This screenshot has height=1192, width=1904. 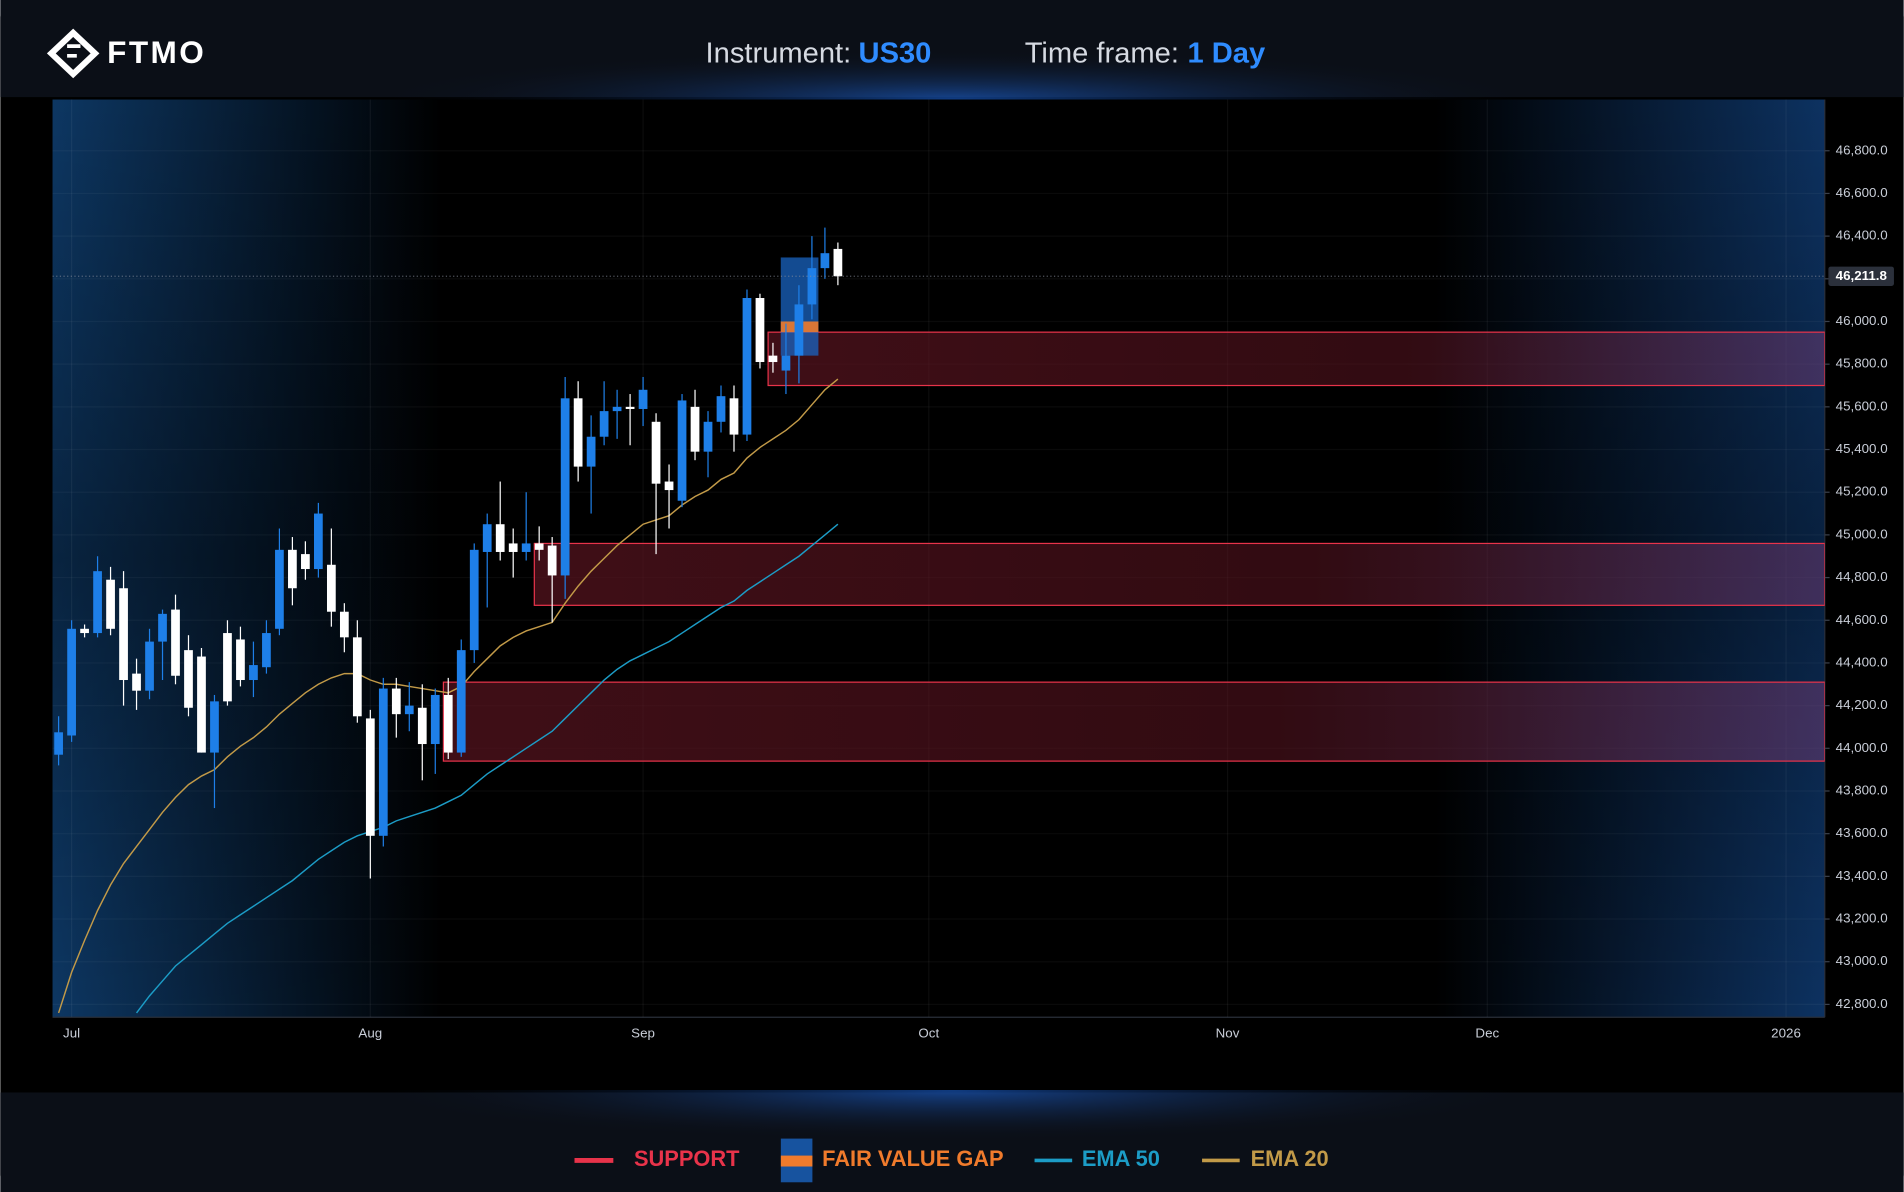 I want to click on legend-label: FAIR VALUE GAP, so click(x=913, y=1158).